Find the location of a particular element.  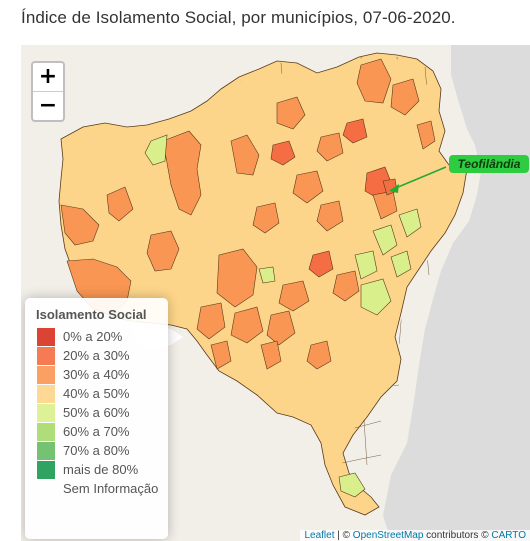

legend-item: 60% a 70% is located at coordinates (83, 432).